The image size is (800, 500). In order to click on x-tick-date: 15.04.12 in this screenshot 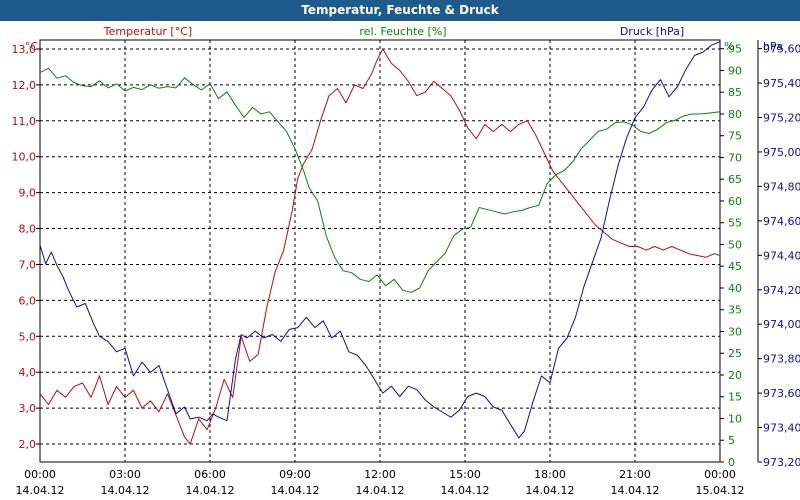, I will do `click(720, 490)`.